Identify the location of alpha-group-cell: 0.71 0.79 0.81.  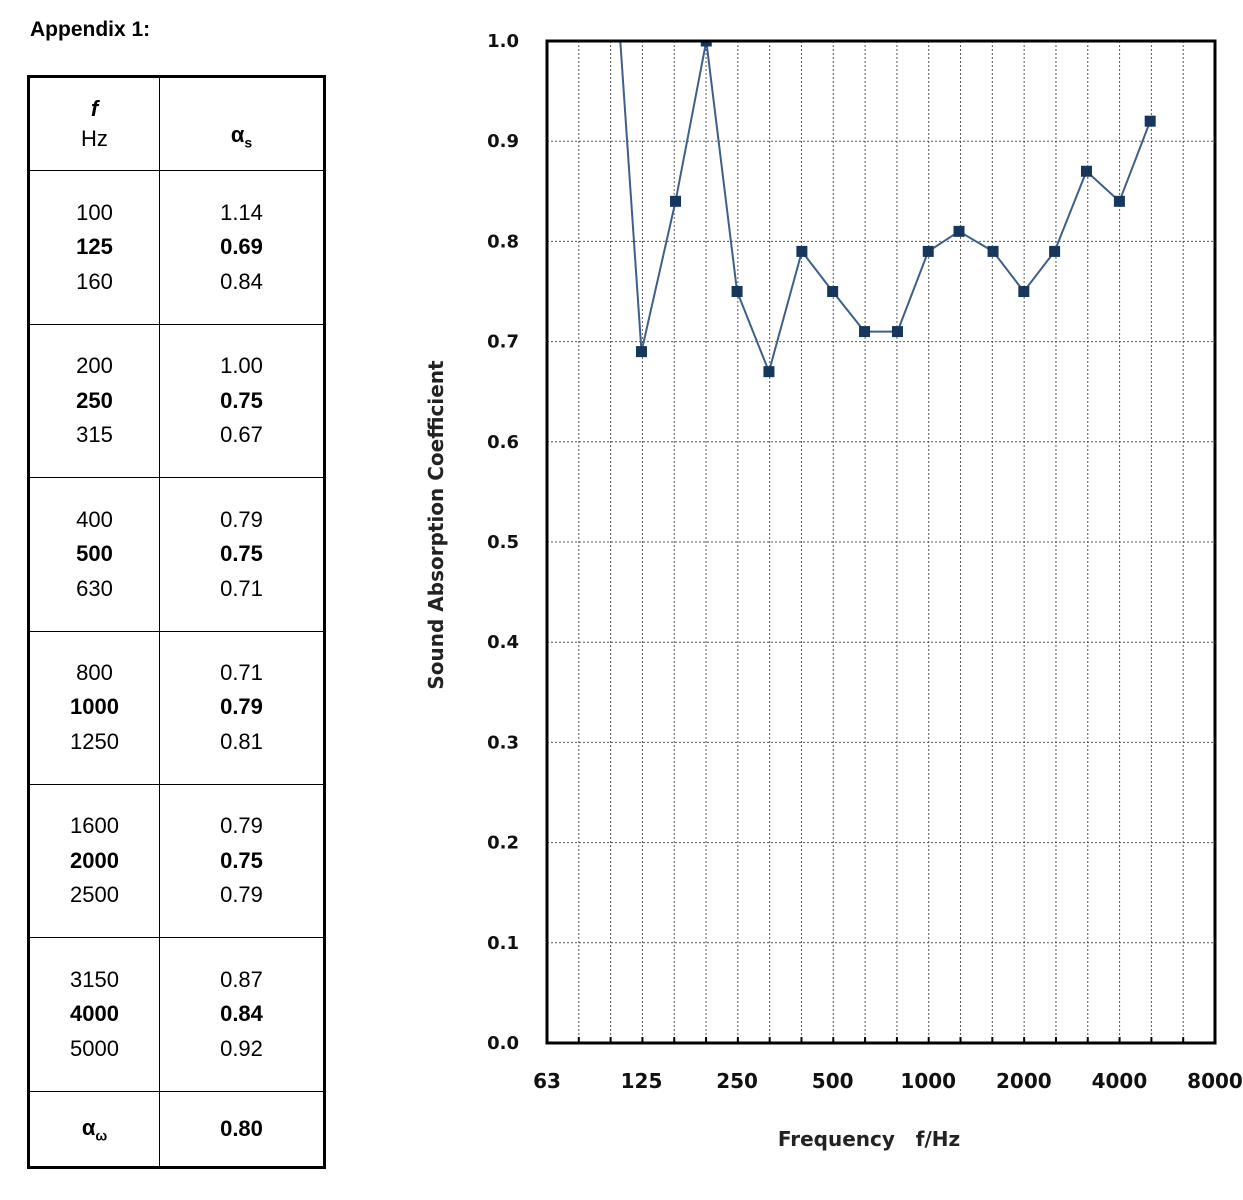
(242, 707).